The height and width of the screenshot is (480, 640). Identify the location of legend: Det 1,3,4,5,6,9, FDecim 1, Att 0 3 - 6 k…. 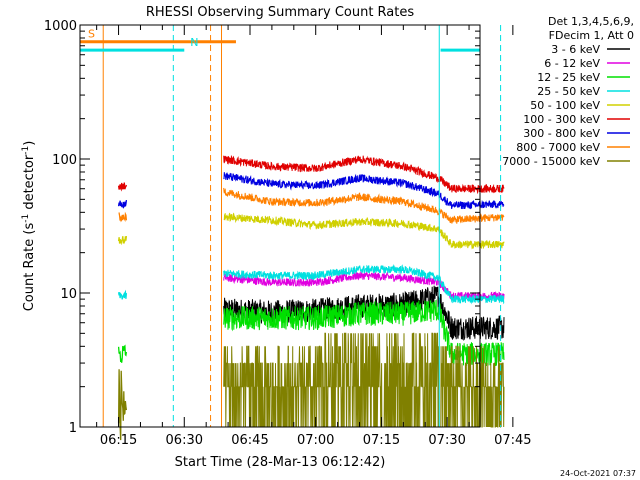
(568, 91).